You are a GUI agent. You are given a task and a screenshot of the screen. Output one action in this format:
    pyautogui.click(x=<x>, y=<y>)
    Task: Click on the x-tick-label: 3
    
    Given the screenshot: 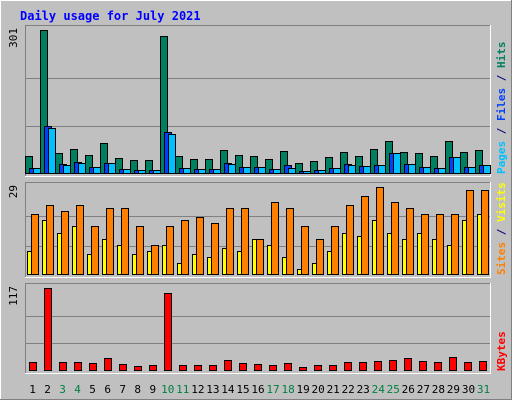 What is the action you would take?
    pyautogui.click(x=62, y=389)
    